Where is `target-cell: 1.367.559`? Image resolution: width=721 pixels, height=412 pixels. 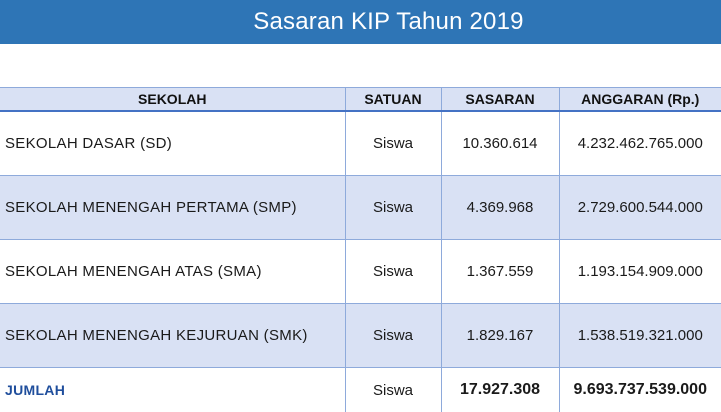
target-cell: 1.367.559 is located at coordinates (500, 272).